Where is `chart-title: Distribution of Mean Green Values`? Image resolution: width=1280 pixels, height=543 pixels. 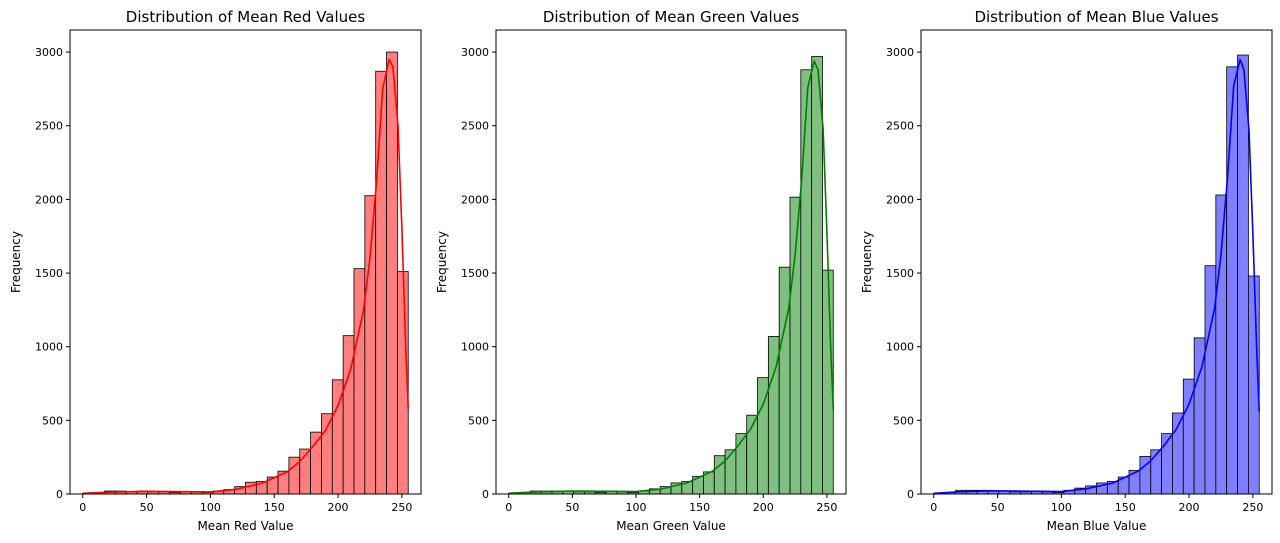
chart-title: Distribution of Mean Green Values is located at coordinates (671, 17).